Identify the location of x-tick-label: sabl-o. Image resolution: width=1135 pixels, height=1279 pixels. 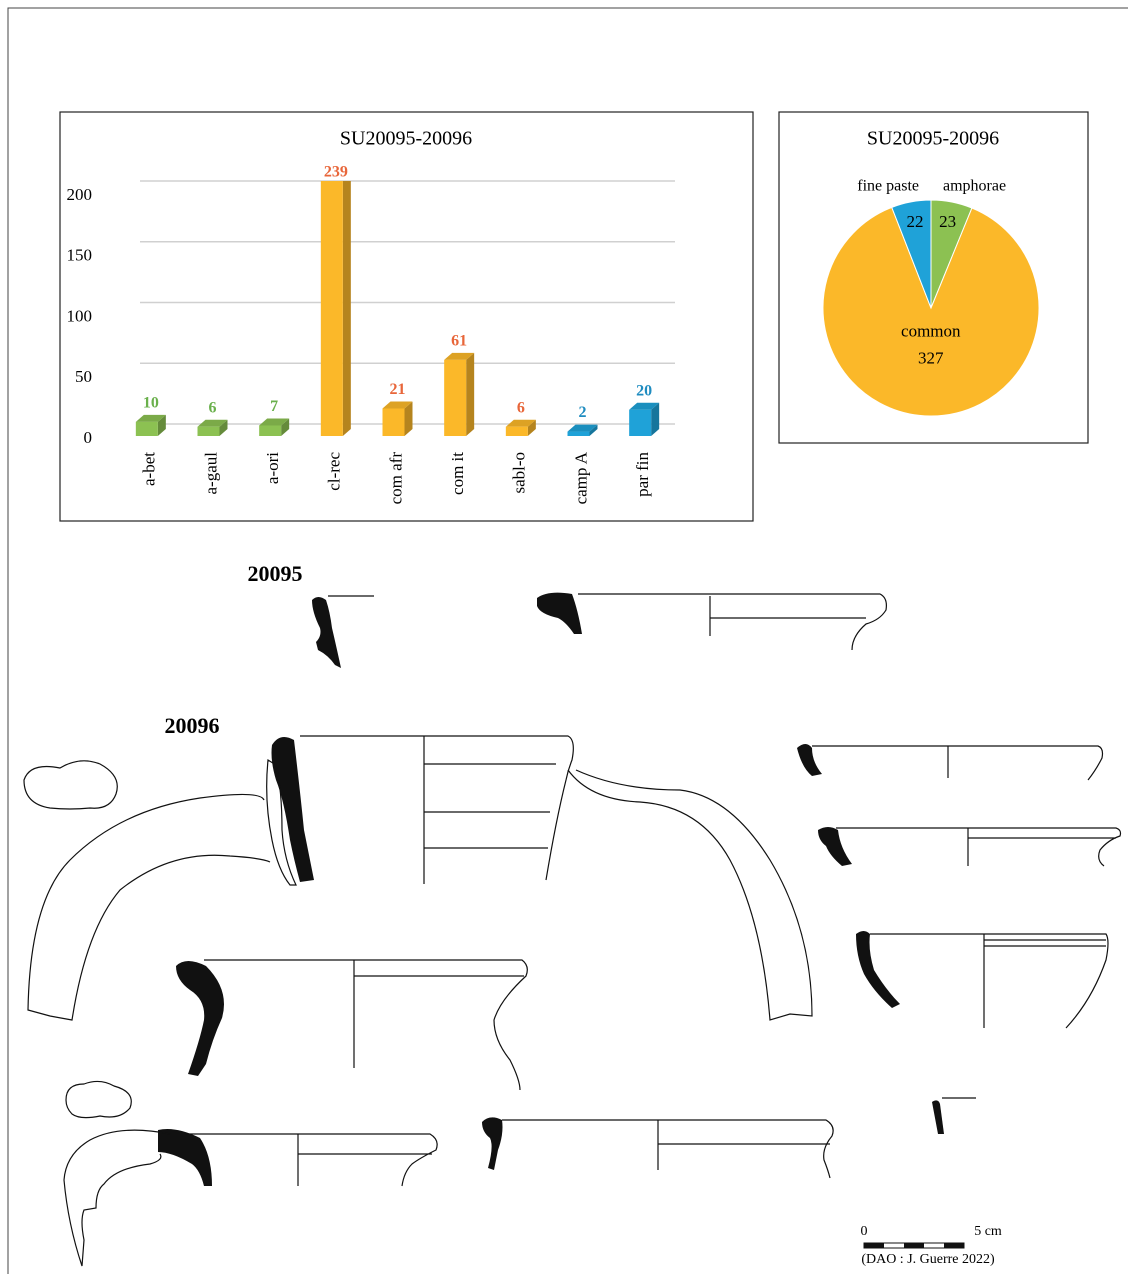
(519, 473).